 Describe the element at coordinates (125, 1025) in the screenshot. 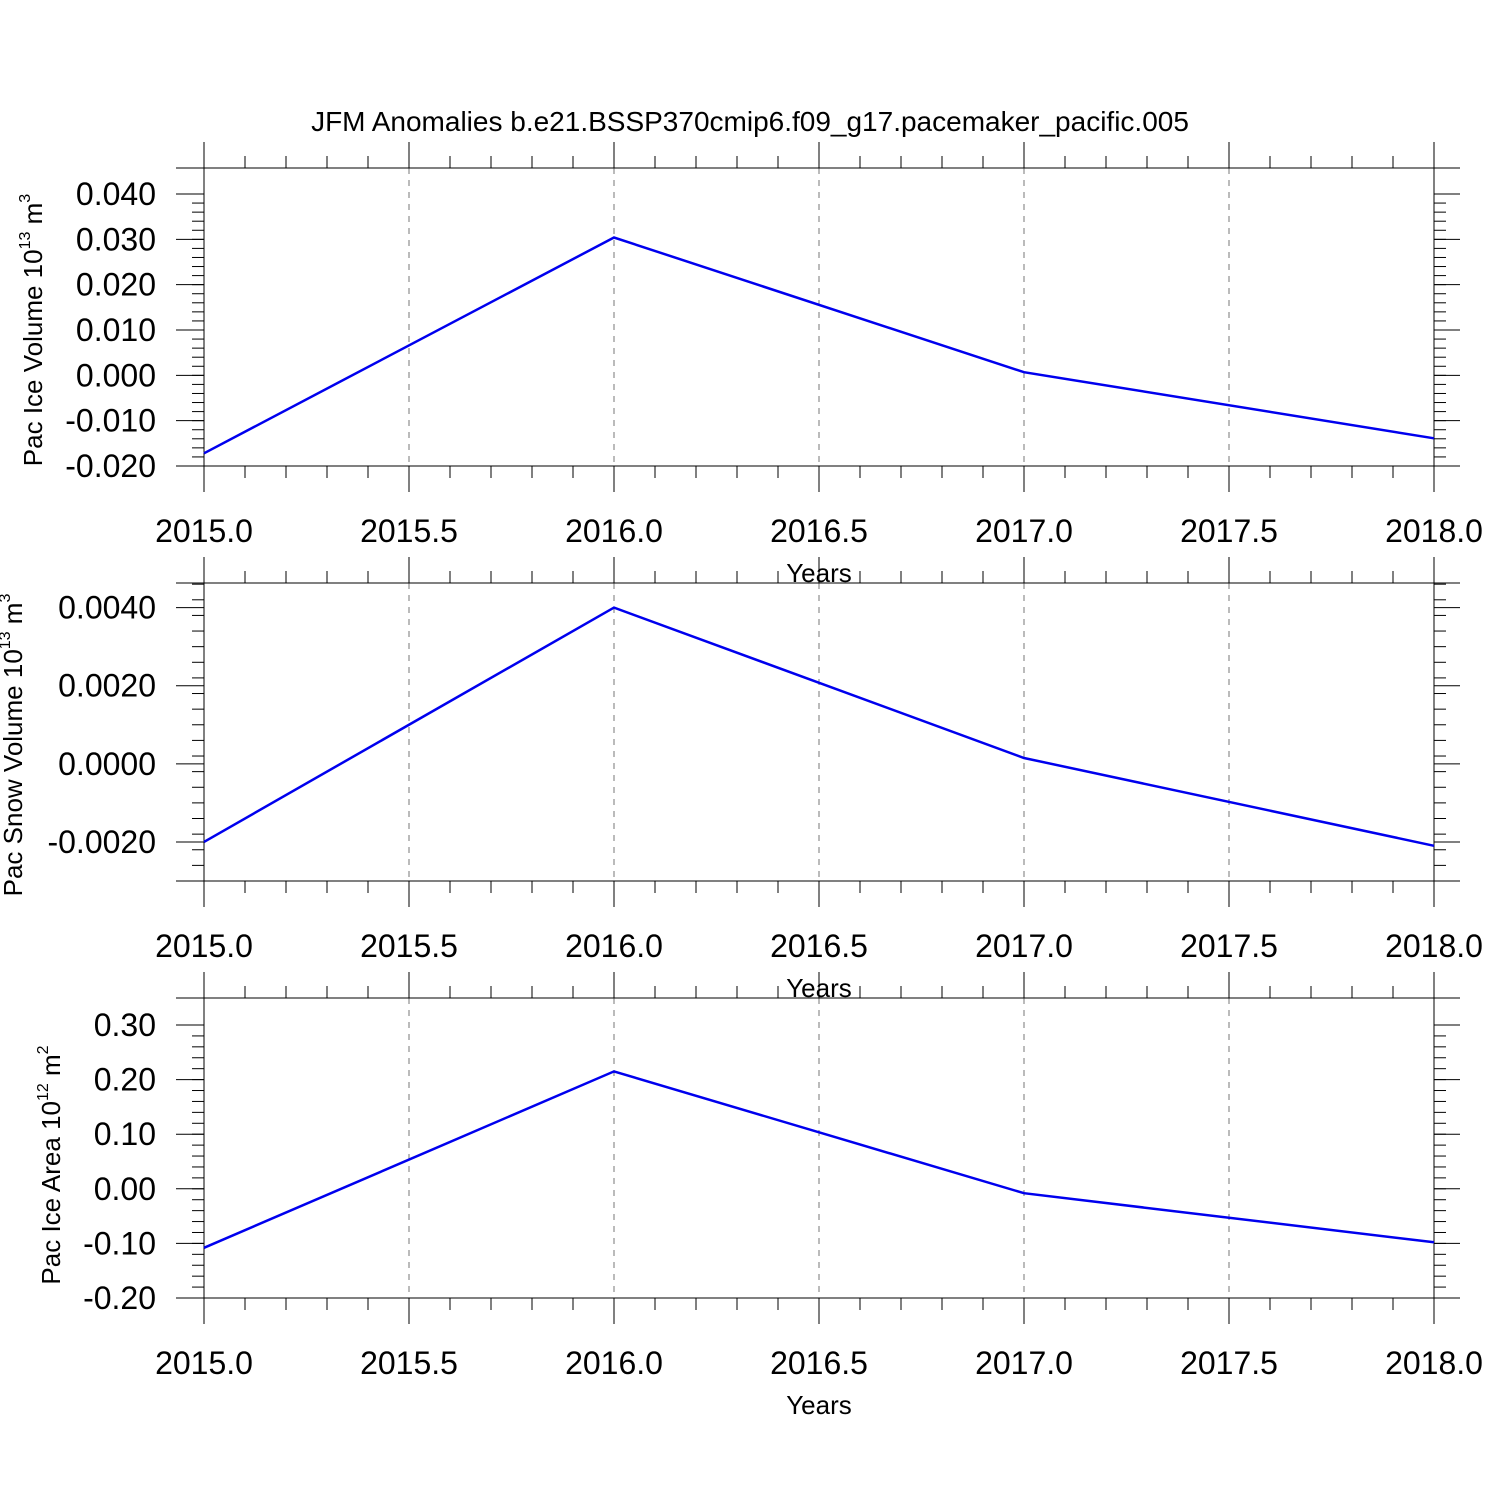

I see `y-tick-label: 0.30` at that location.